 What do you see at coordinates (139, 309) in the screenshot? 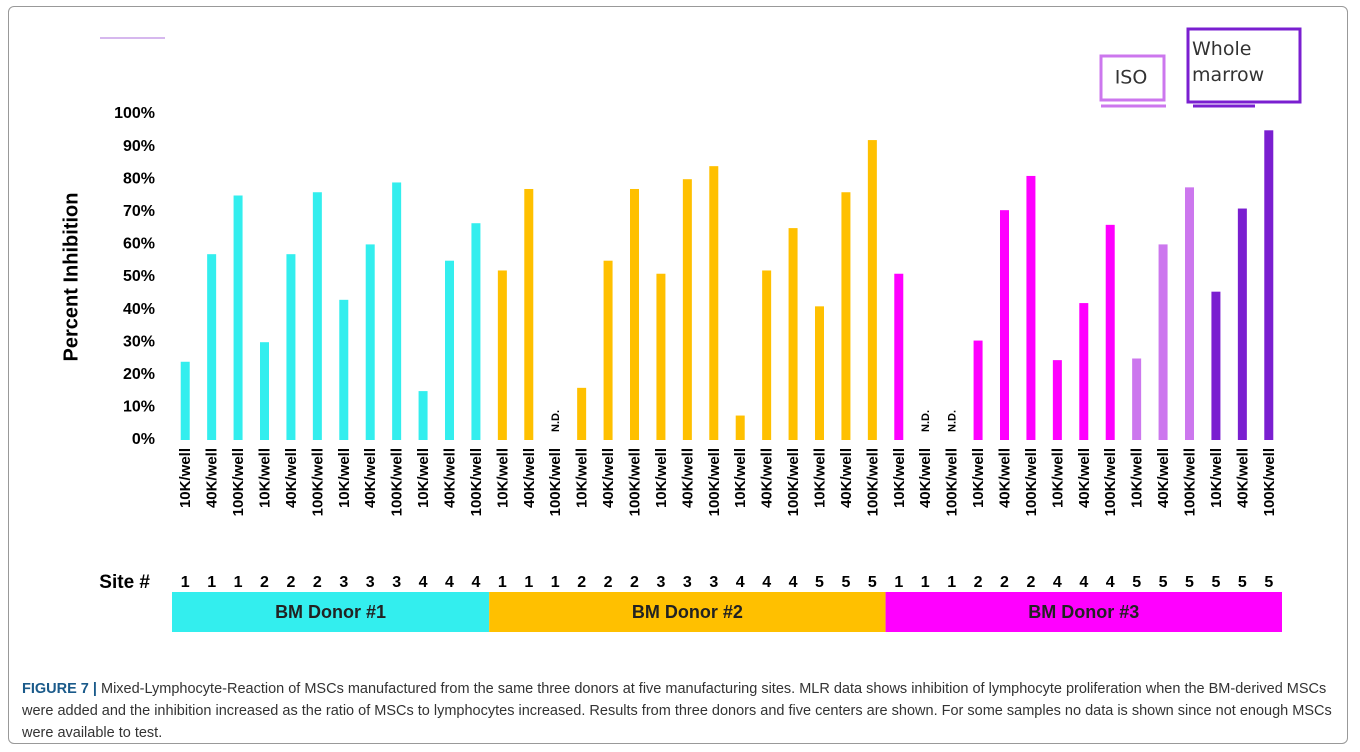
I see `y-tick-label: 40%` at bounding box center [139, 309].